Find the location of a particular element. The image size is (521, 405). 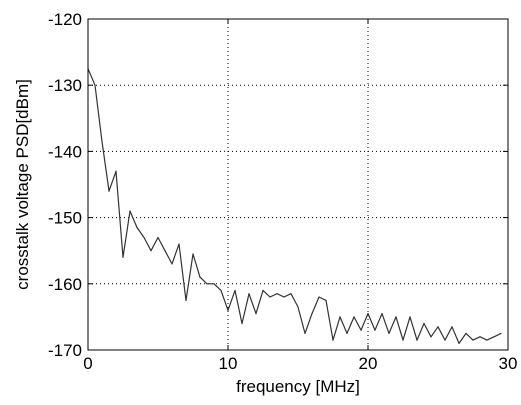

y-axis-label: crosstalk voltage PSD[dBm] is located at coordinates (22, 184).